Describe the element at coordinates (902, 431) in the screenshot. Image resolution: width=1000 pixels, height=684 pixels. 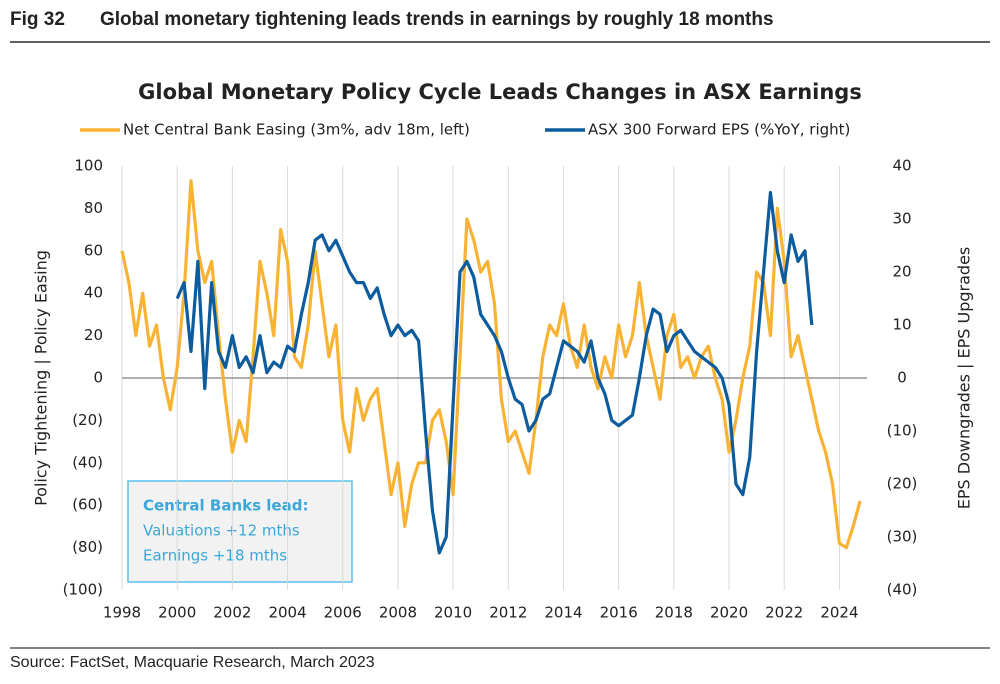
I see `y2-tick-label: (10)` at that location.